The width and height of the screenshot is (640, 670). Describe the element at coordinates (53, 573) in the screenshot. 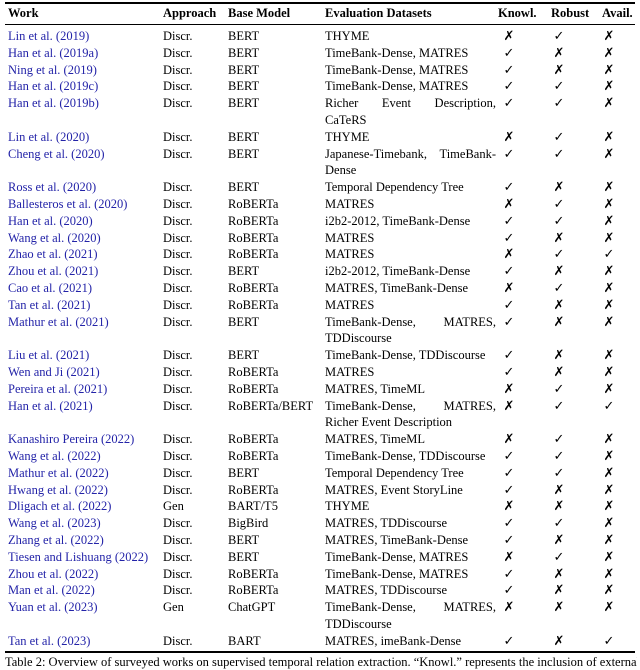

I see `citation-link: Zhou et al. (2022)` at that location.